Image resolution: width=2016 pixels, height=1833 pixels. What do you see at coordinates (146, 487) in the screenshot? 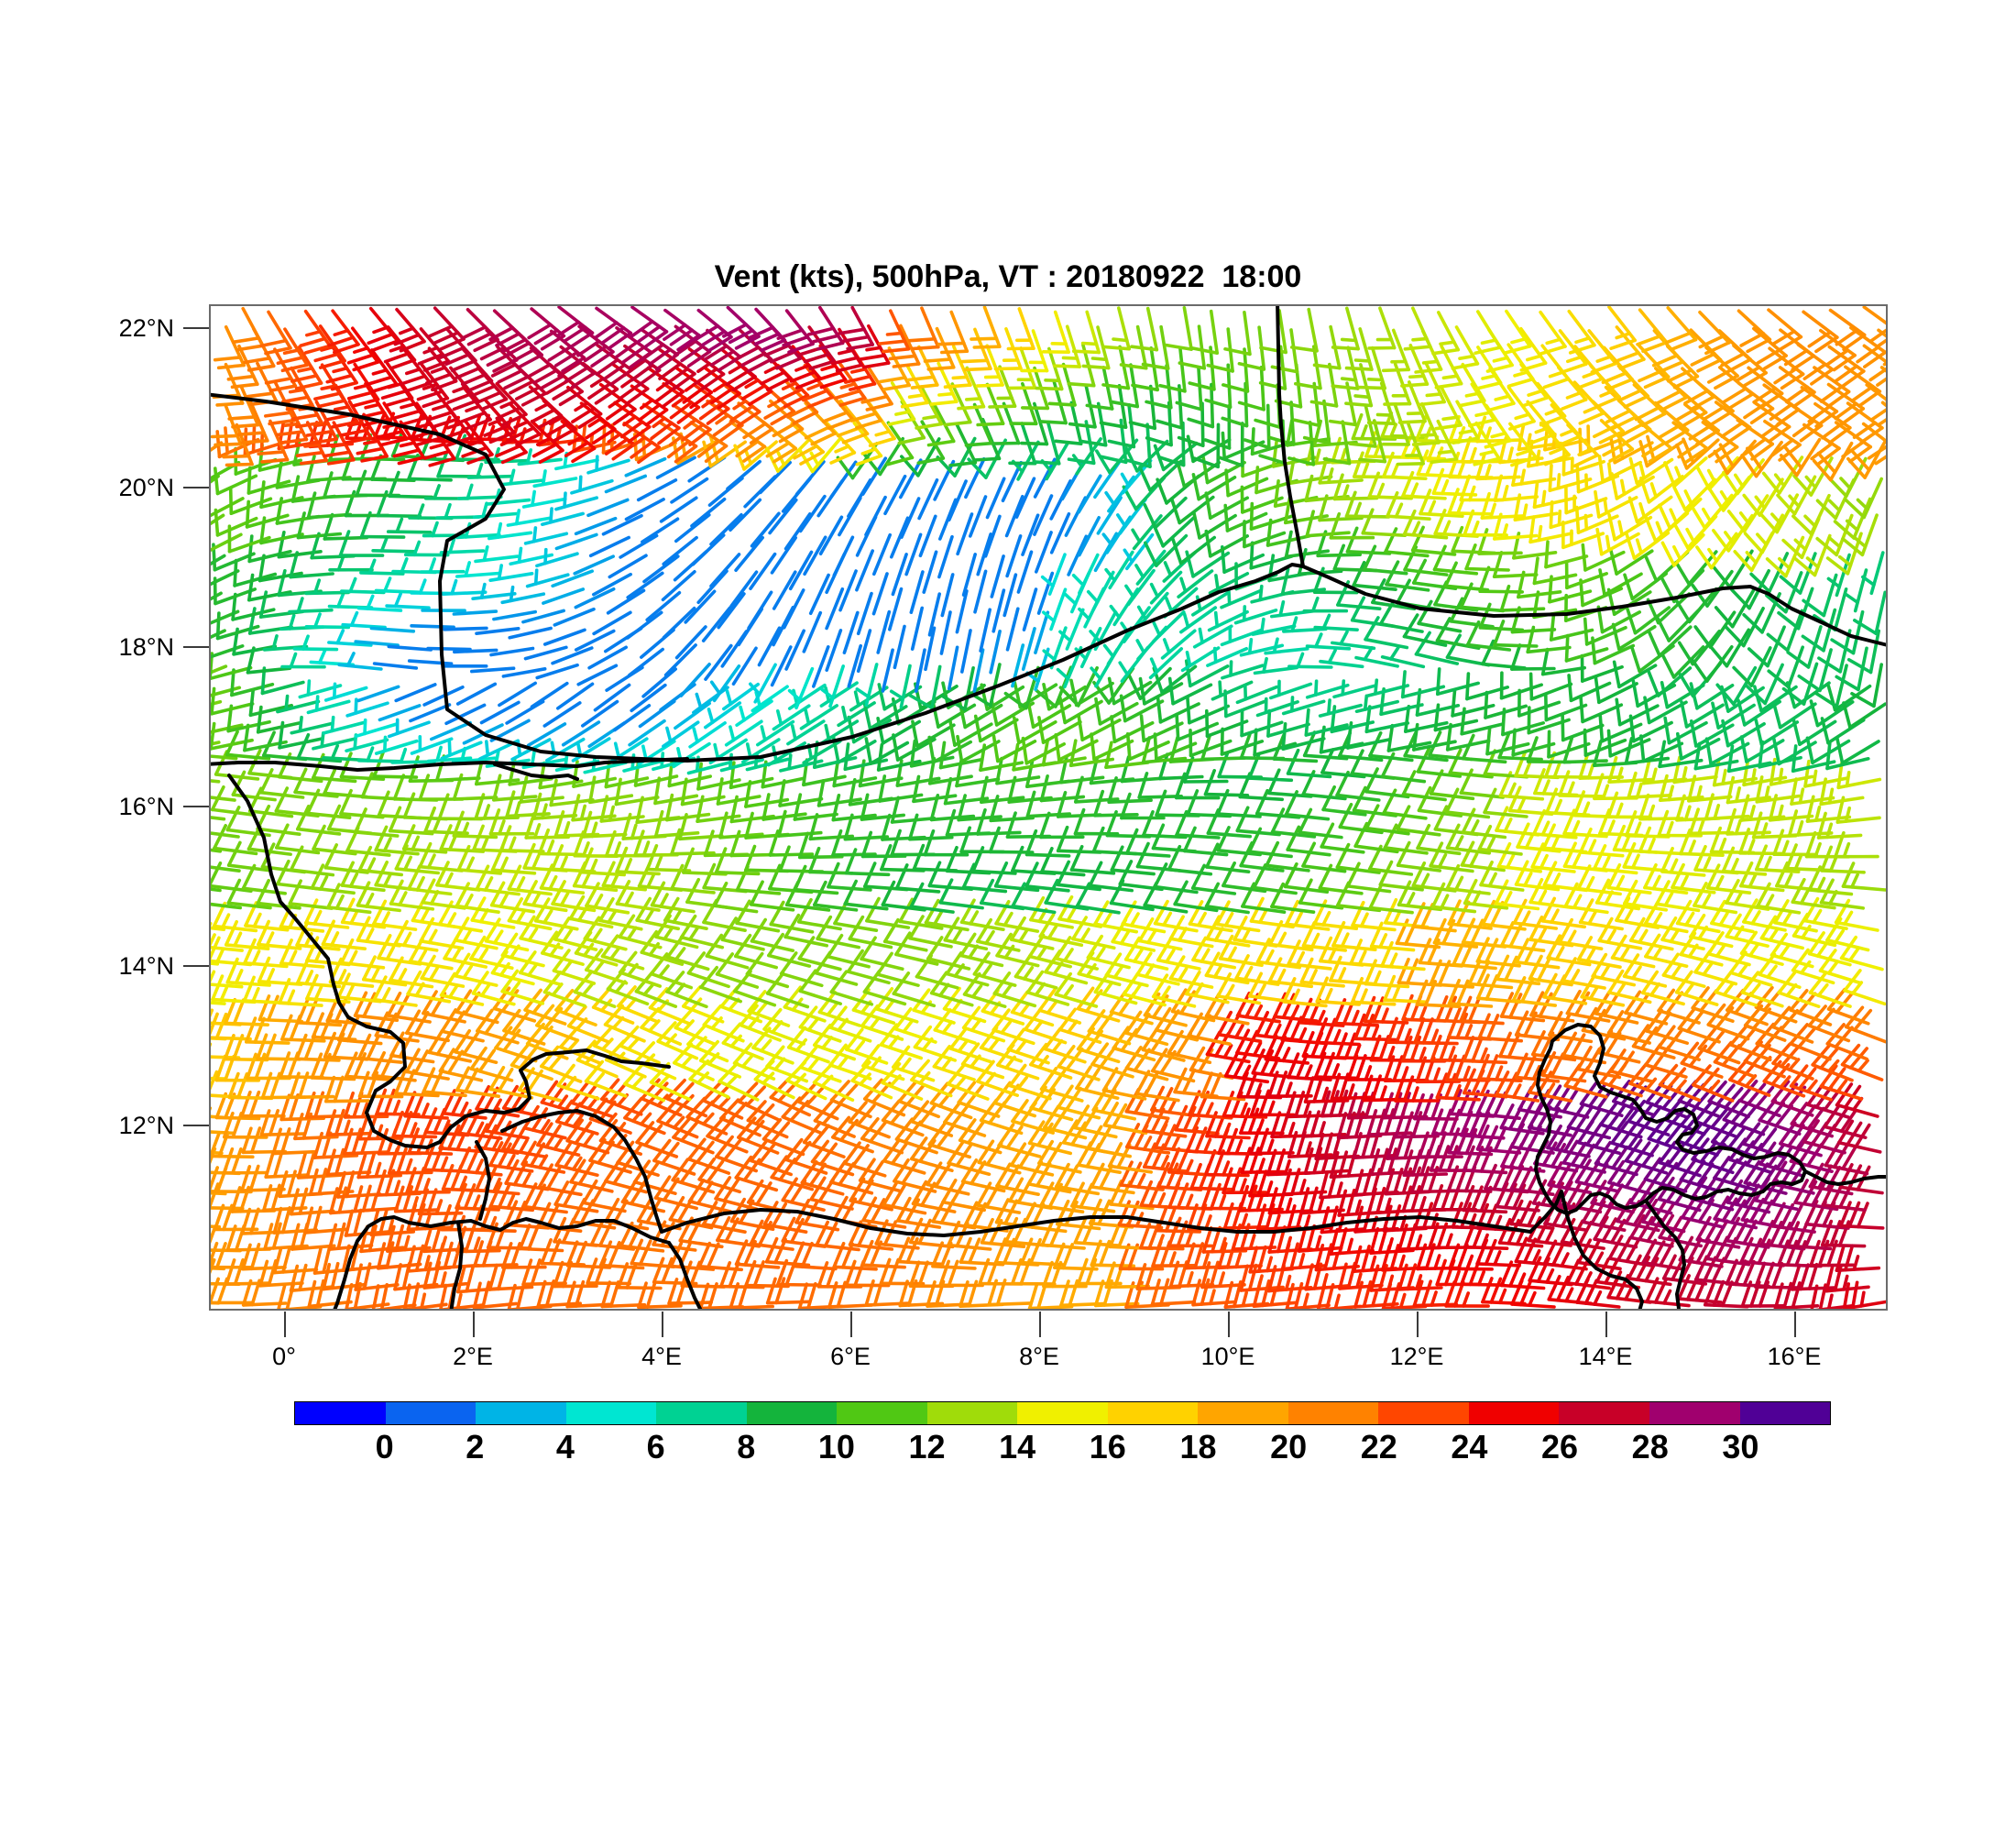
I see `y-label-20N: 20°N` at bounding box center [146, 487].